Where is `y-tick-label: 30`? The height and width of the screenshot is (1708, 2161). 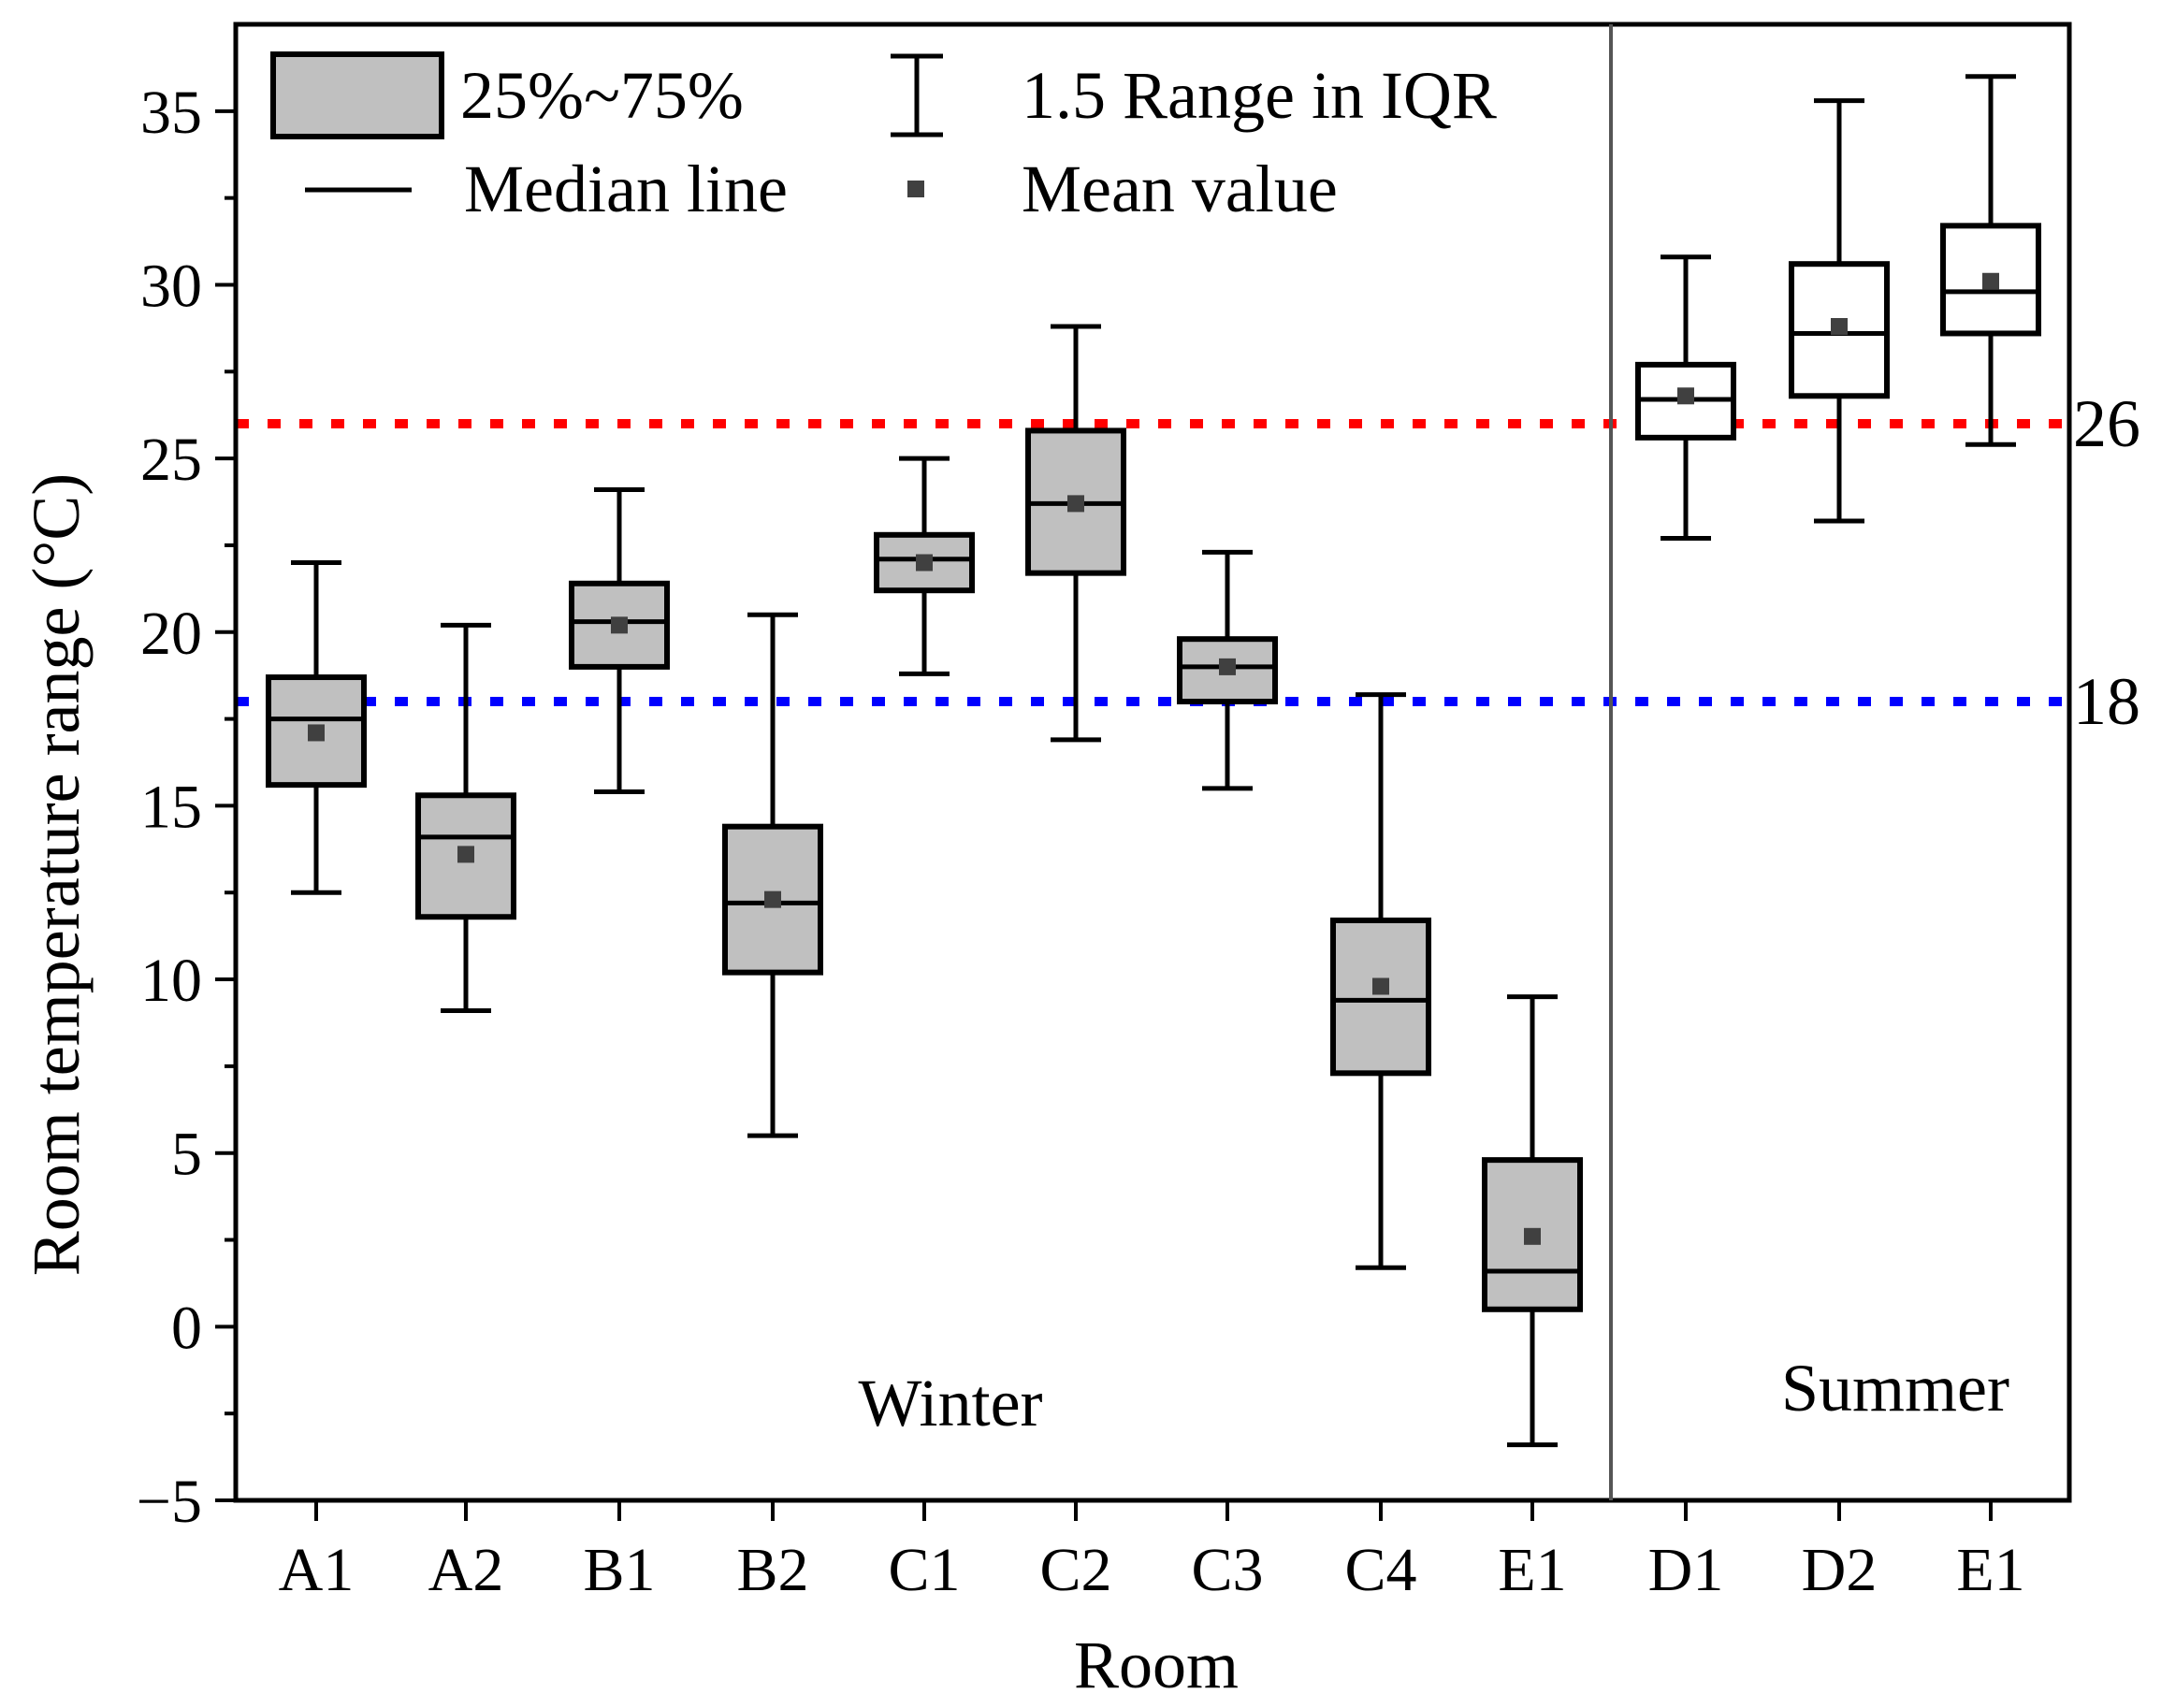 y-tick-label: 30 is located at coordinates (171, 286).